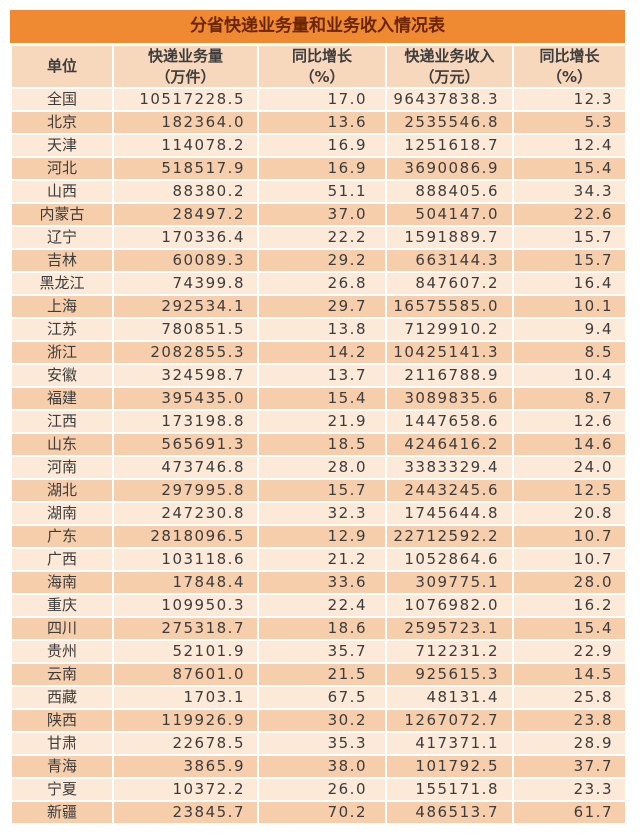 The height and width of the screenshot is (837, 640). What do you see at coordinates (322, 444) in the screenshot?
I see `volume-yoy-cell: 18.5` at bounding box center [322, 444].